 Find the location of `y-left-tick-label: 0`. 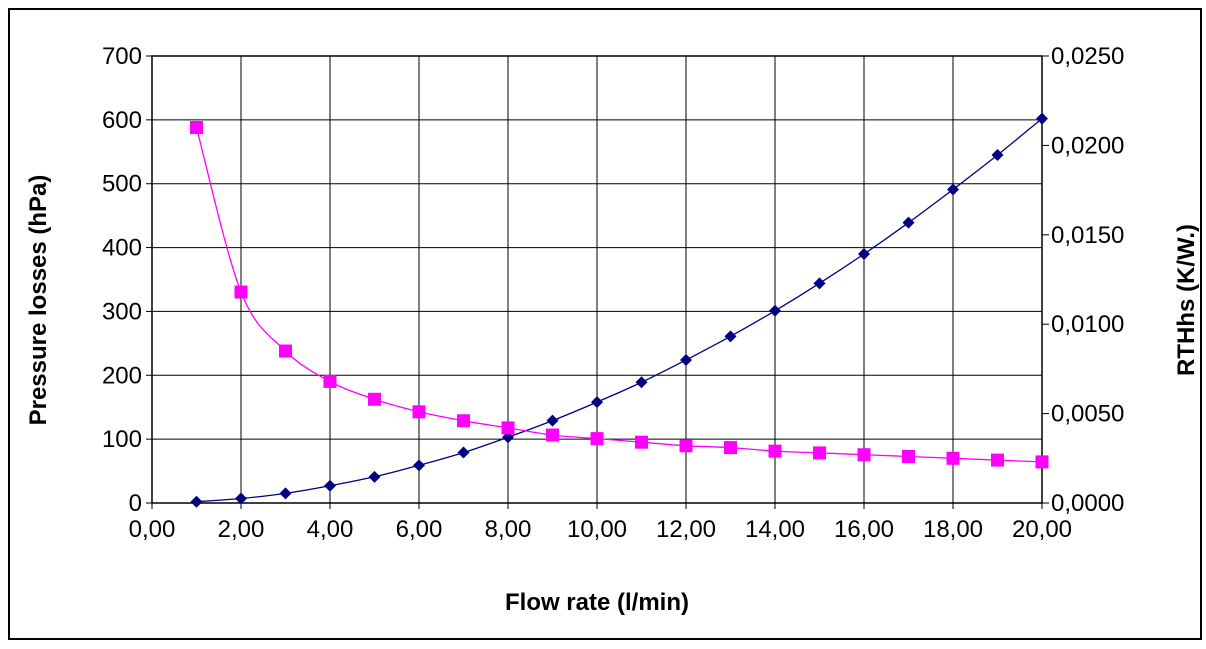

y-left-tick-label: 0 is located at coordinates (135, 503).